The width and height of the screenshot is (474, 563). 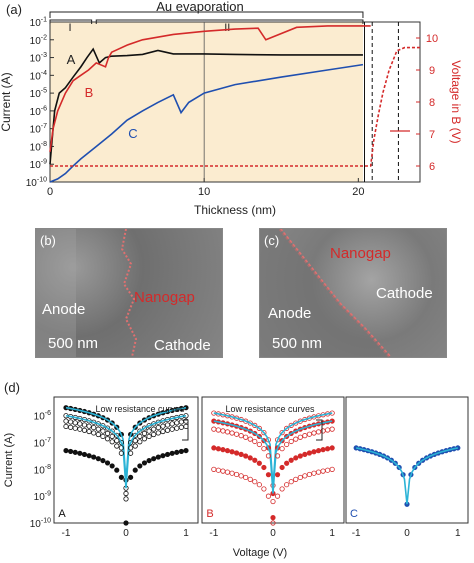 I want to click on y-tick-label: 10⁻⁹, so click(x=38, y=165).